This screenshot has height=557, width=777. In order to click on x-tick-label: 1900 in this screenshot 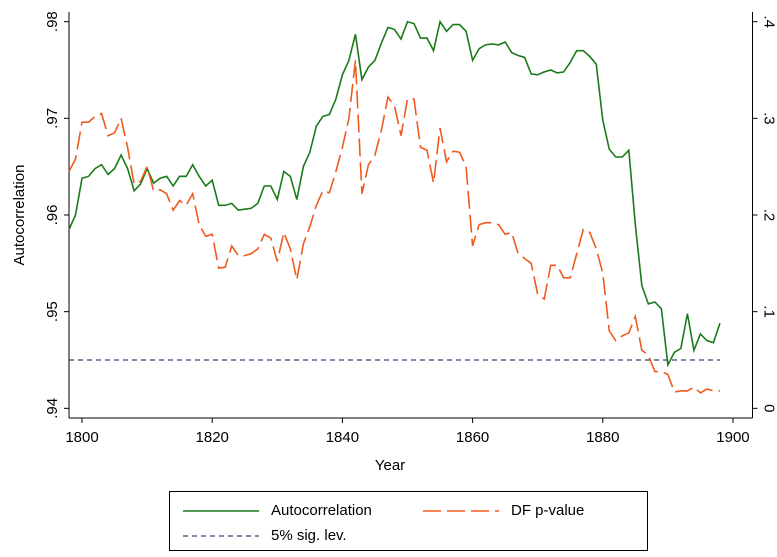, I will do `click(732, 437)`.